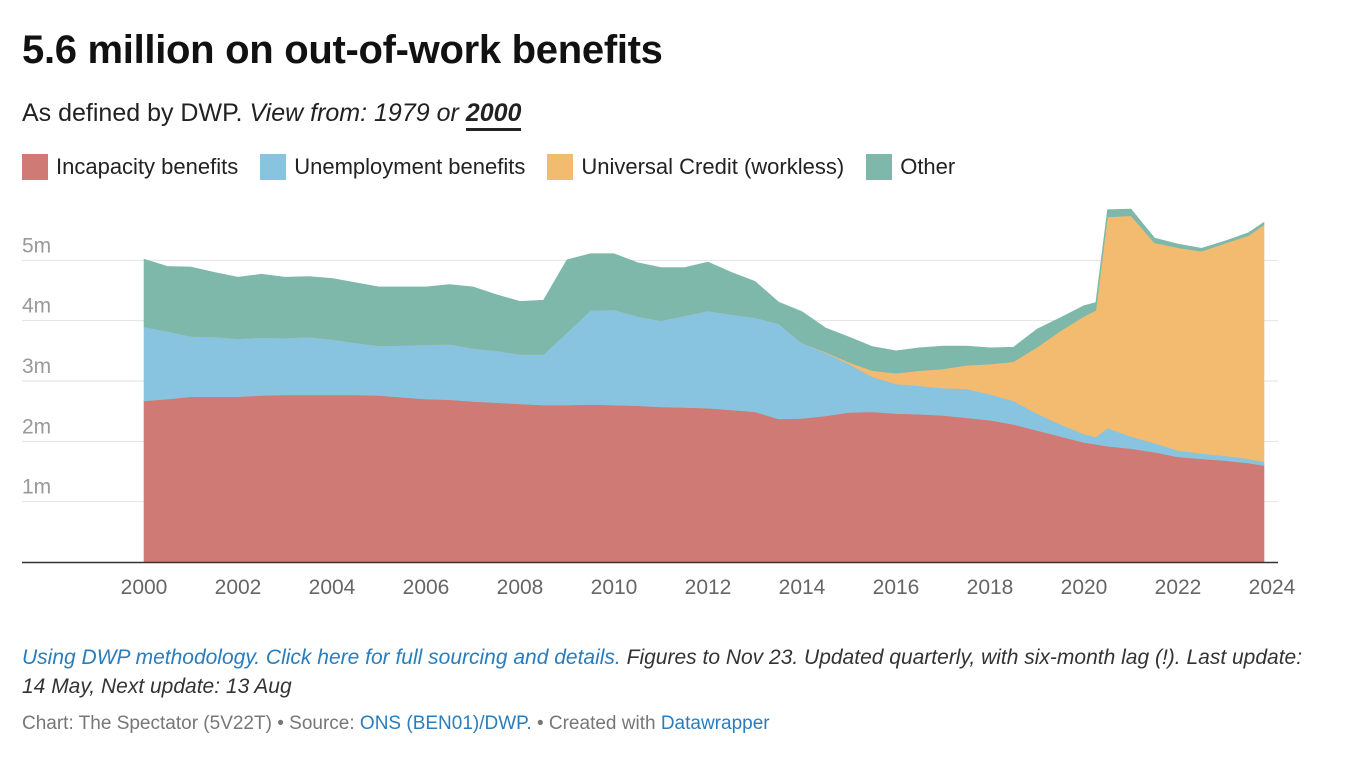 This screenshot has width=1348, height=784. I want to click on y-tick-label-2m: 2m, so click(36, 426).